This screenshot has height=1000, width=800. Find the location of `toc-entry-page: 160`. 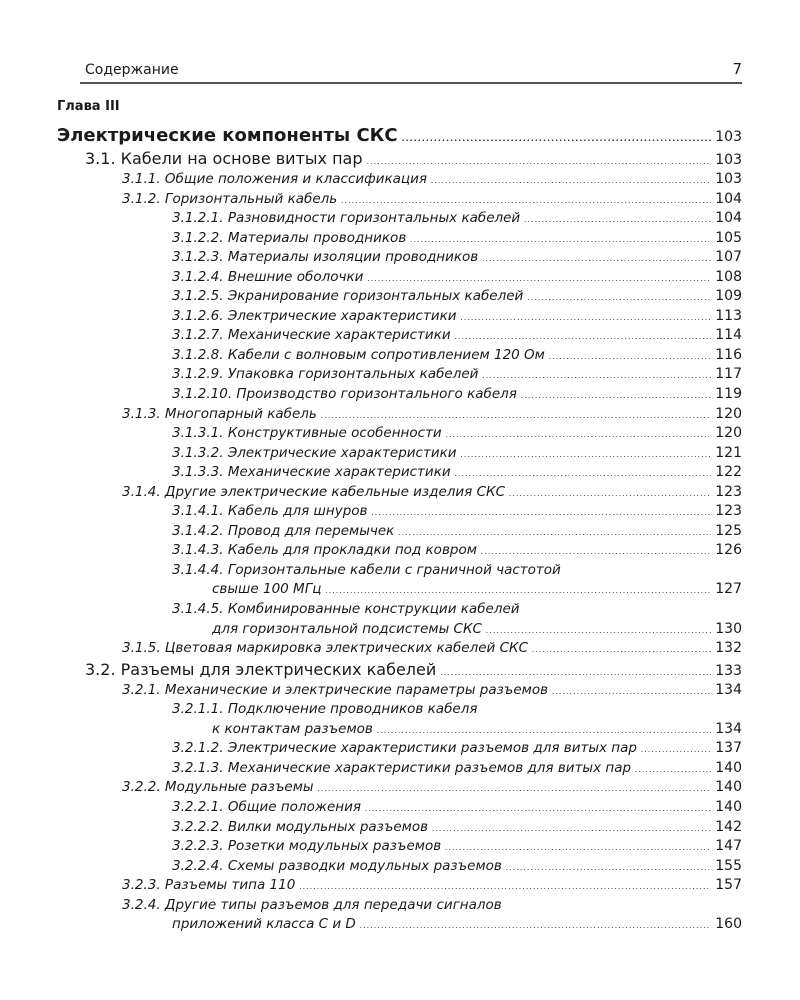

toc-entry-page: 160 is located at coordinates (728, 924).